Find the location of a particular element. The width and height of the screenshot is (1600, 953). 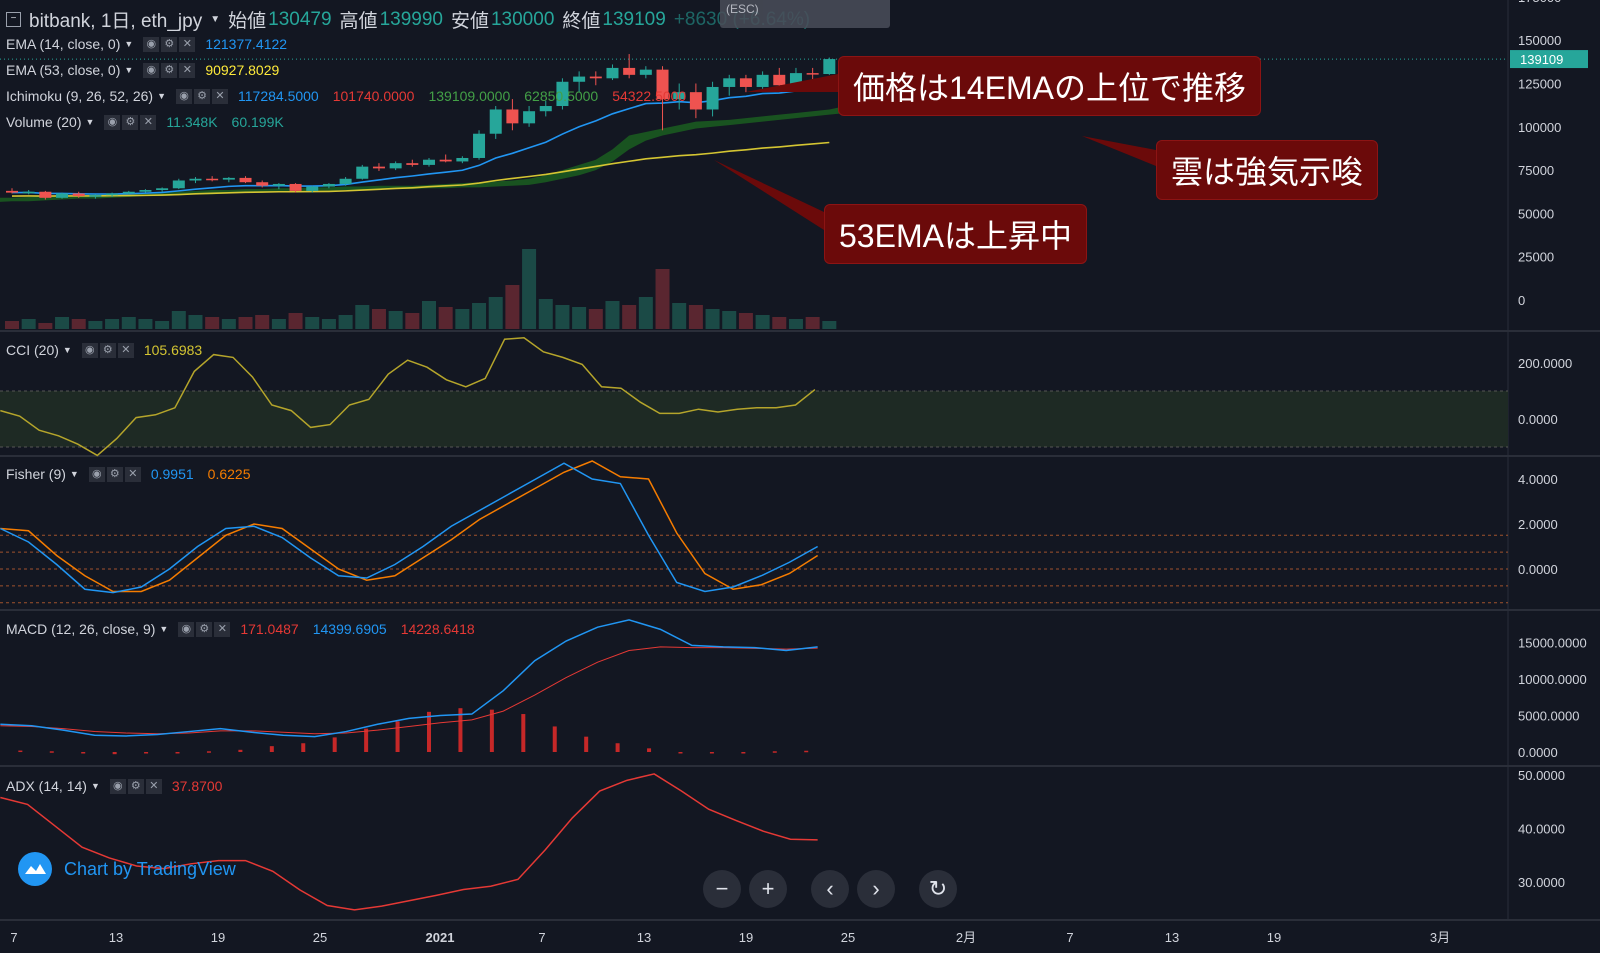

tradingview-brand: Chart by TradingView is located at coordinates (127, 869).